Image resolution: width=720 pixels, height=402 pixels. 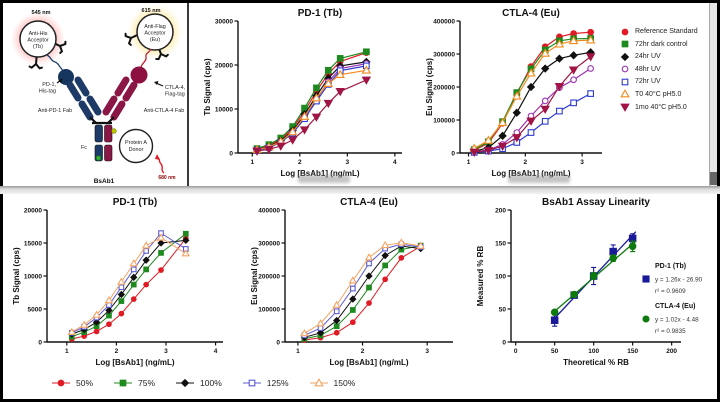 I want to click on svg-text: 10000, so click(x=33, y=276).